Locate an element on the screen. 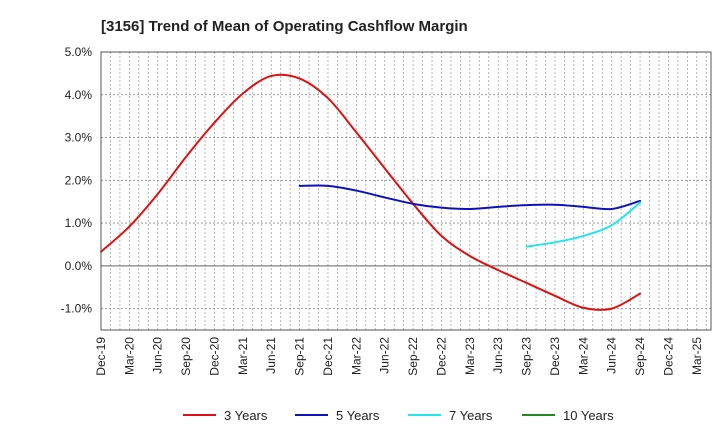 The width and height of the screenshot is (720, 440). y-tick-label: 2.0% is located at coordinates (79, 180).